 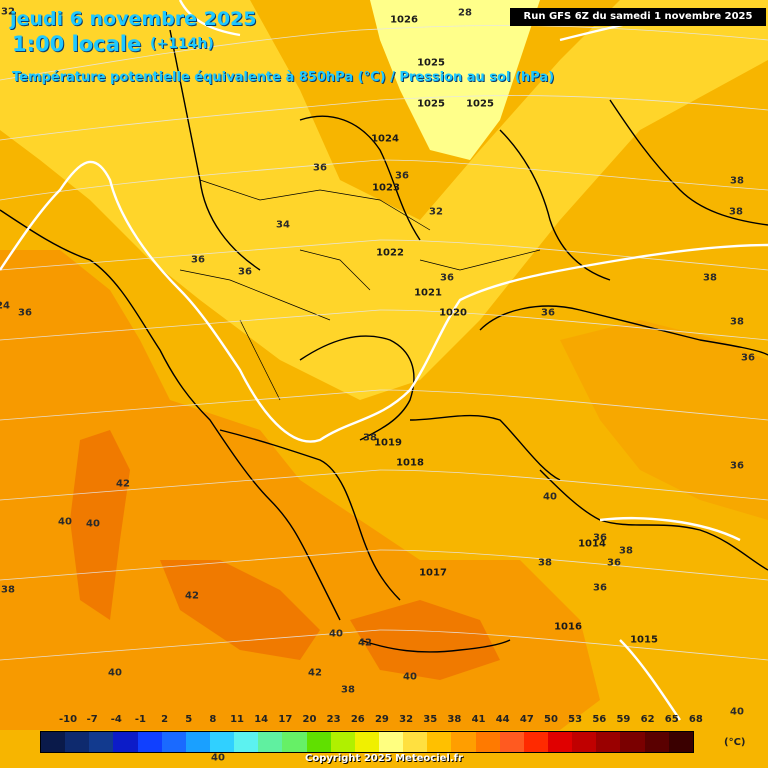 What do you see at coordinates (381, 719) in the screenshot?
I see `legend-tick-label: 29` at bounding box center [381, 719].